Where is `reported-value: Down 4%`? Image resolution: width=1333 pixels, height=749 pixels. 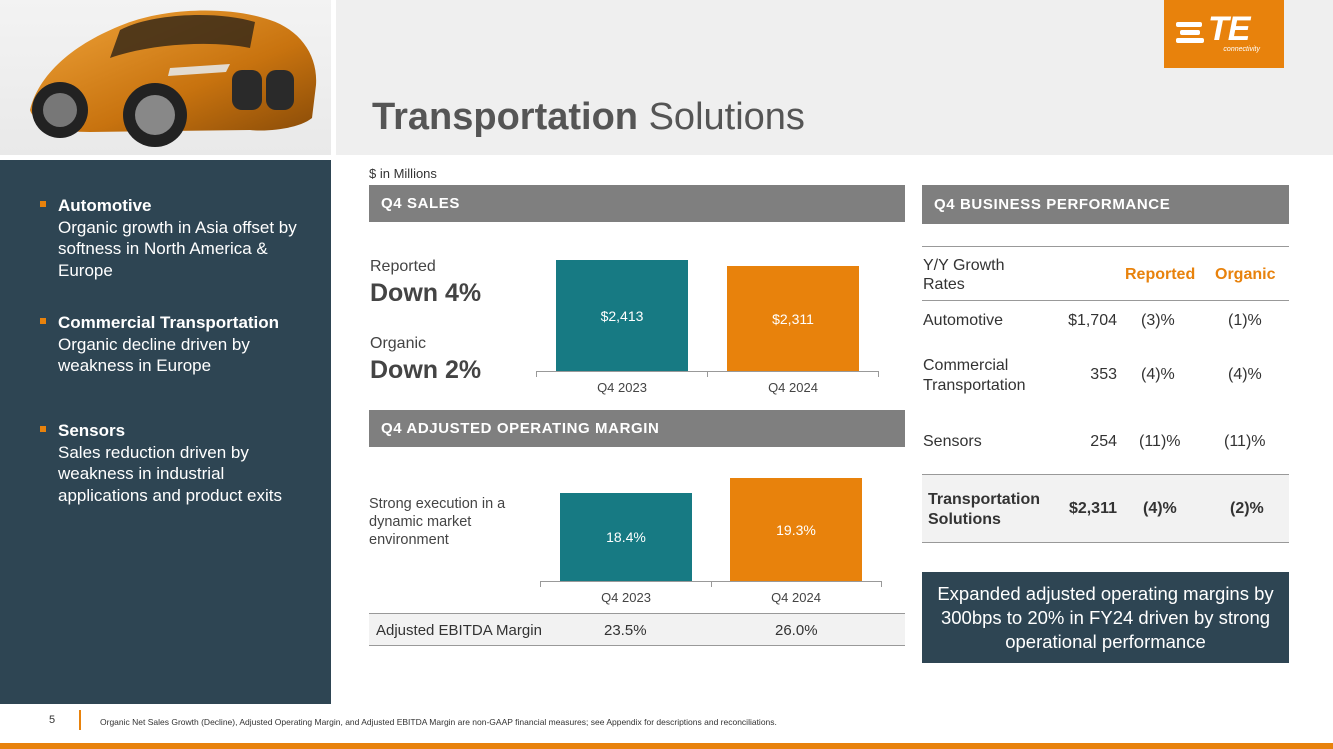
reported-value: Down 4% is located at coordinates (426, 293).